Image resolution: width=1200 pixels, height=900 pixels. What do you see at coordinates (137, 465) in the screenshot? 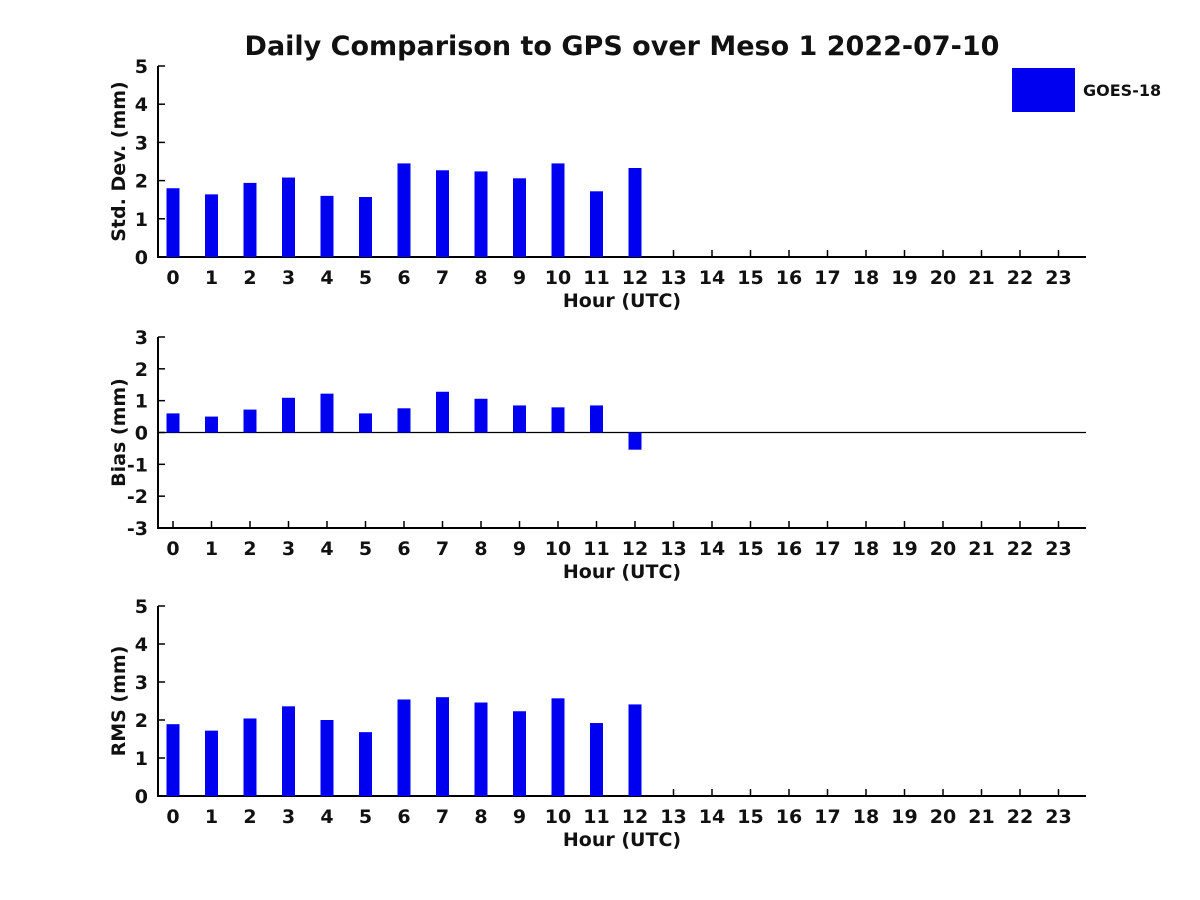
I see `y-tick-label: -1` at bounding box center [137, 465].